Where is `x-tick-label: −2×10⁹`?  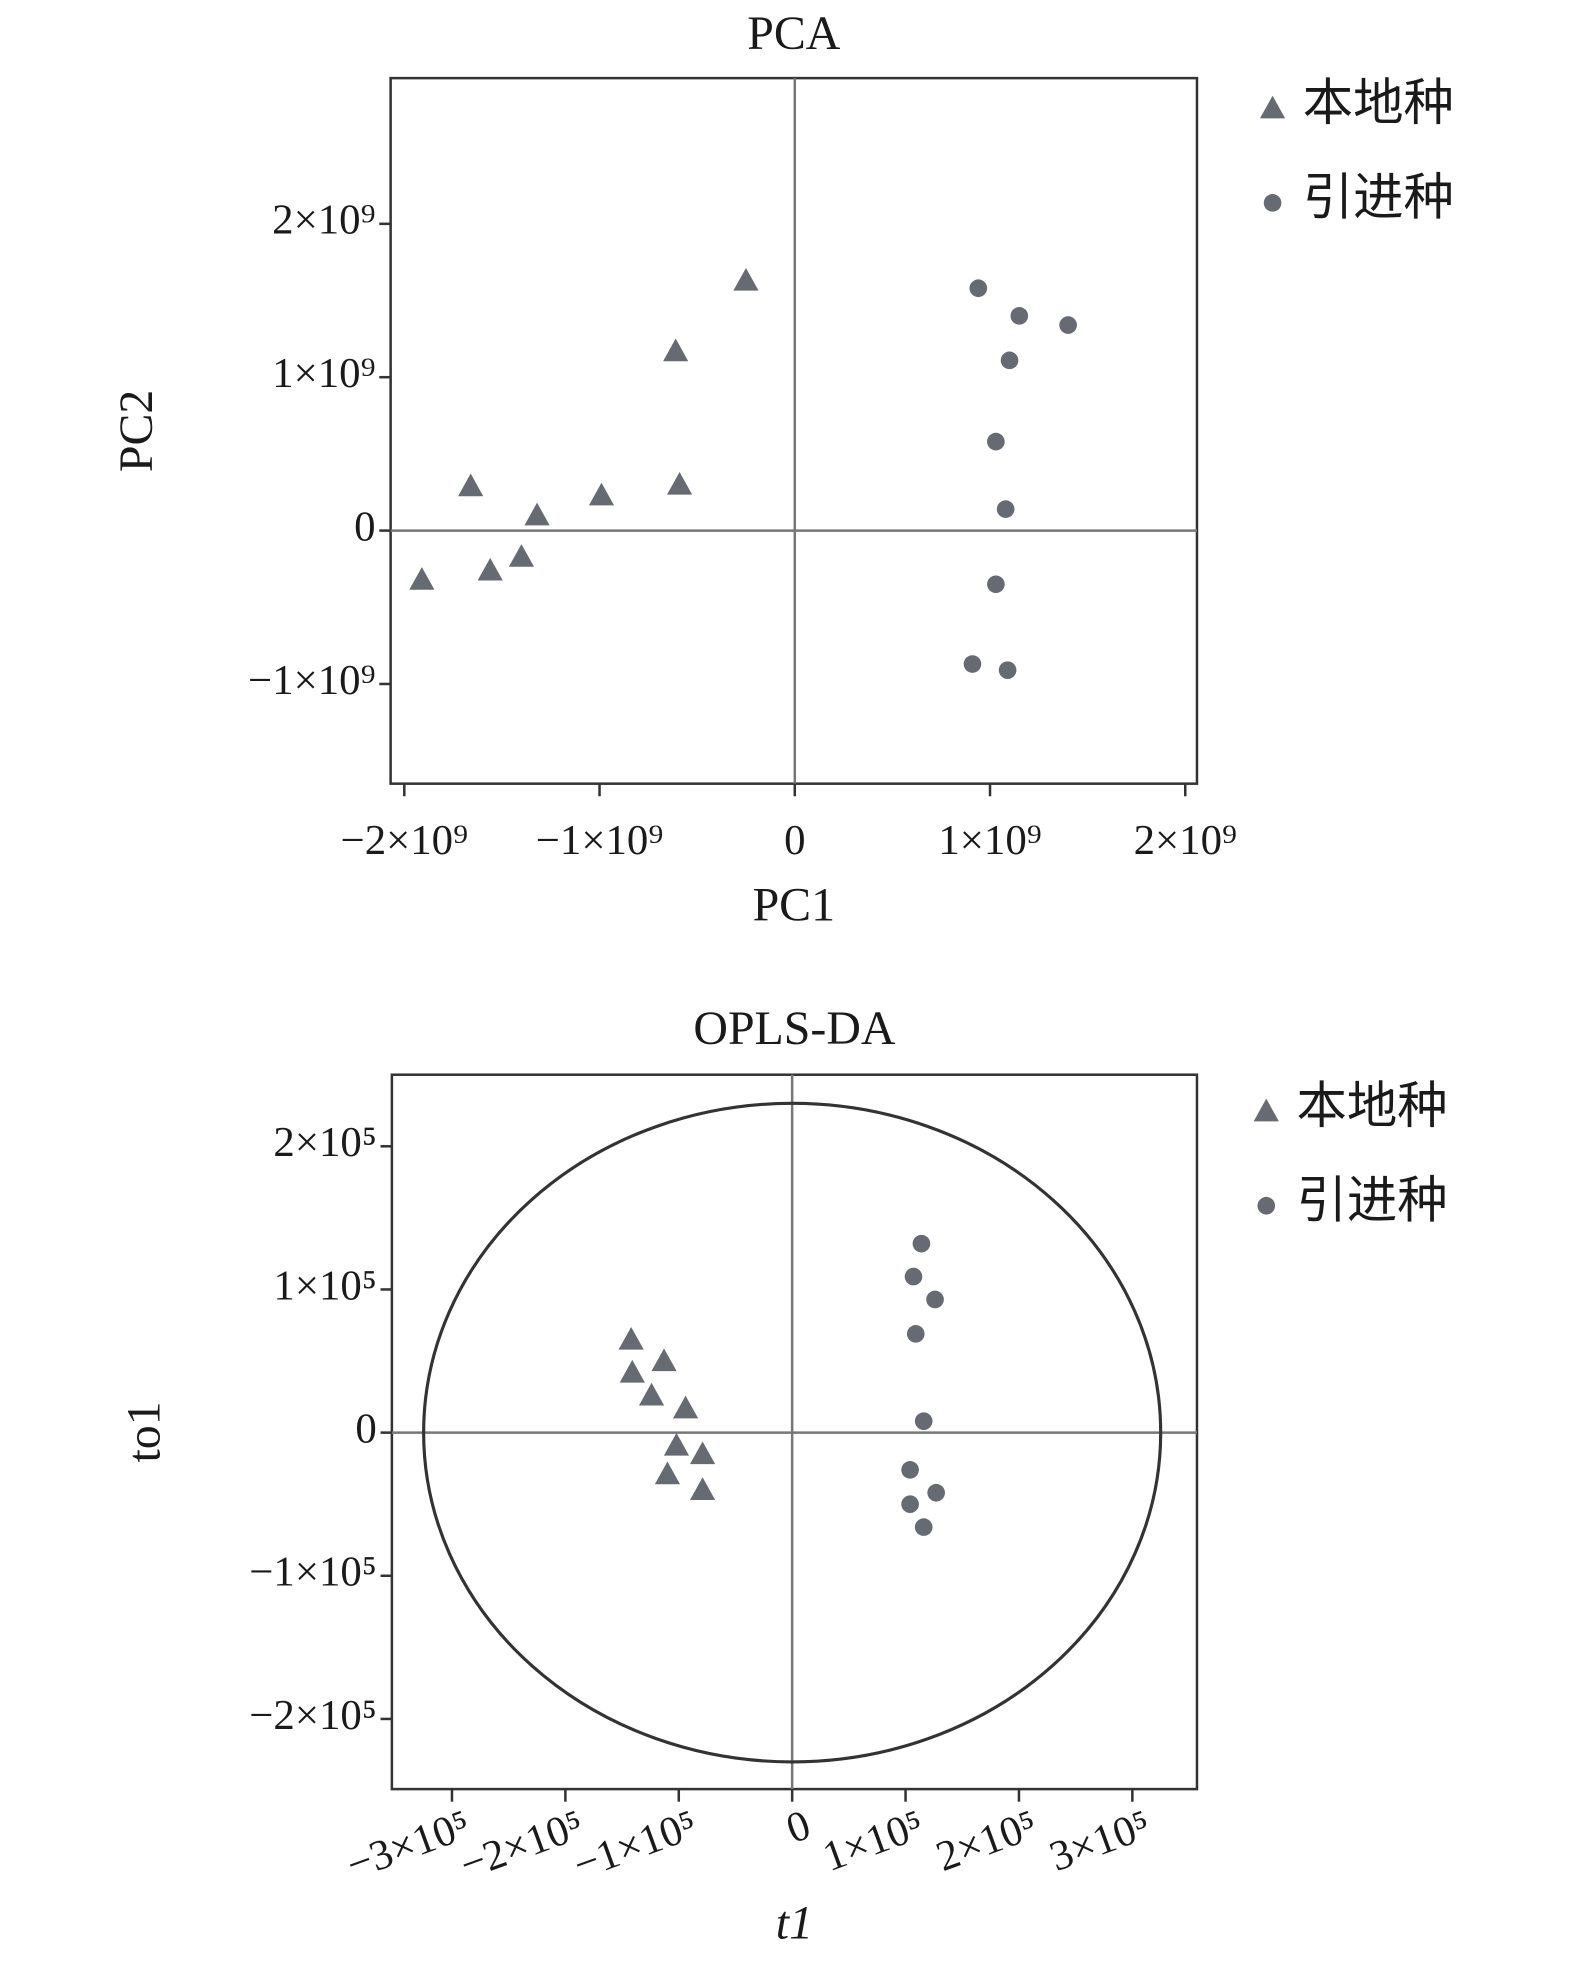
x-tick-label: −2×10⁹ is located at coordinates (404, 840).